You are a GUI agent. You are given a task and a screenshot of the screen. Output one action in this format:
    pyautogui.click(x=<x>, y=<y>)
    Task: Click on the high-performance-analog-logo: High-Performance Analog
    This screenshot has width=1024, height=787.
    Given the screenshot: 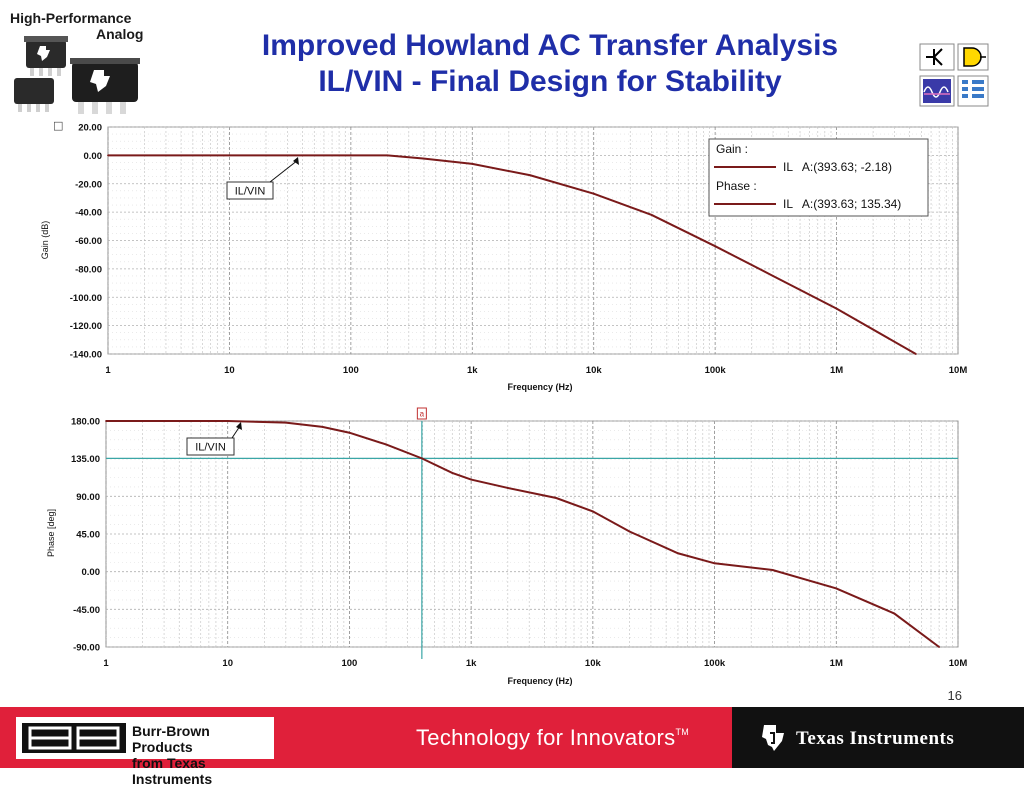 What is the action you would take?
    pyautogui.click(x=81, y=65)
    